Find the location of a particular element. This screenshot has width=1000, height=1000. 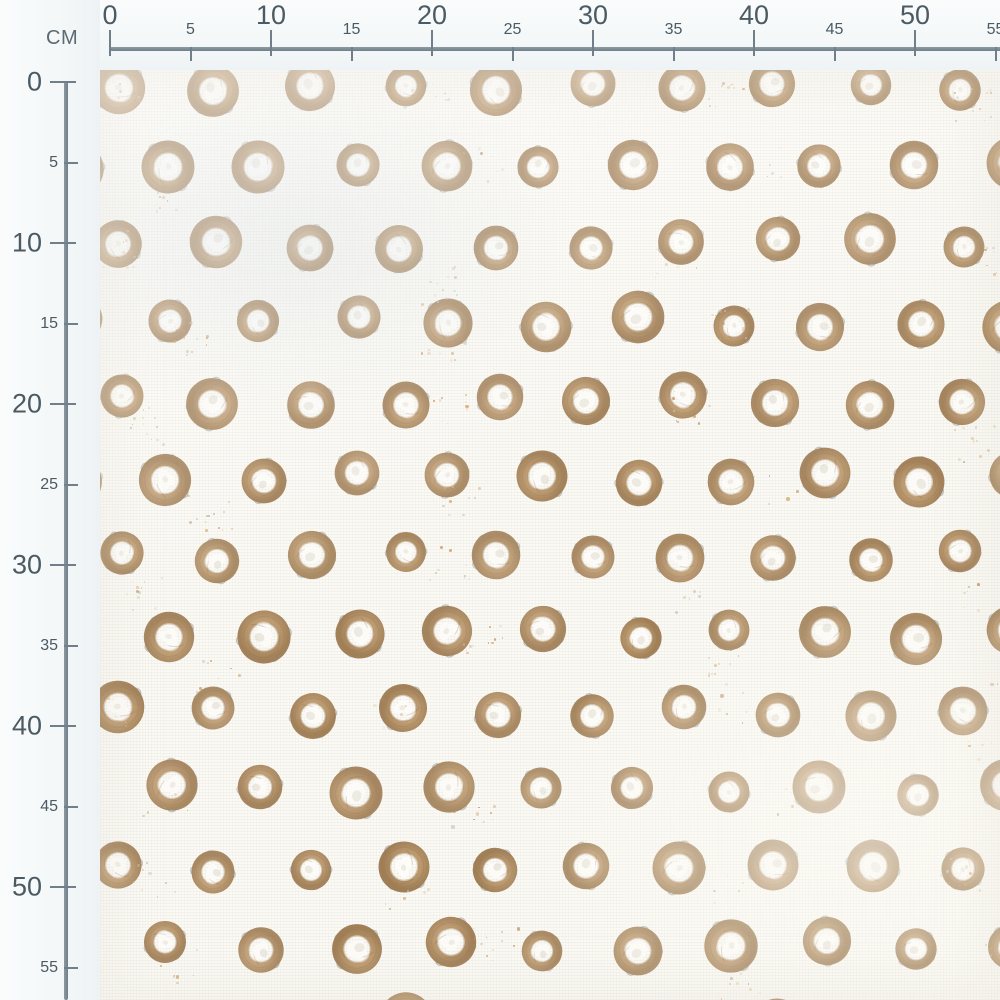

left-ruler-gutter is located at coordinates (50, 500).